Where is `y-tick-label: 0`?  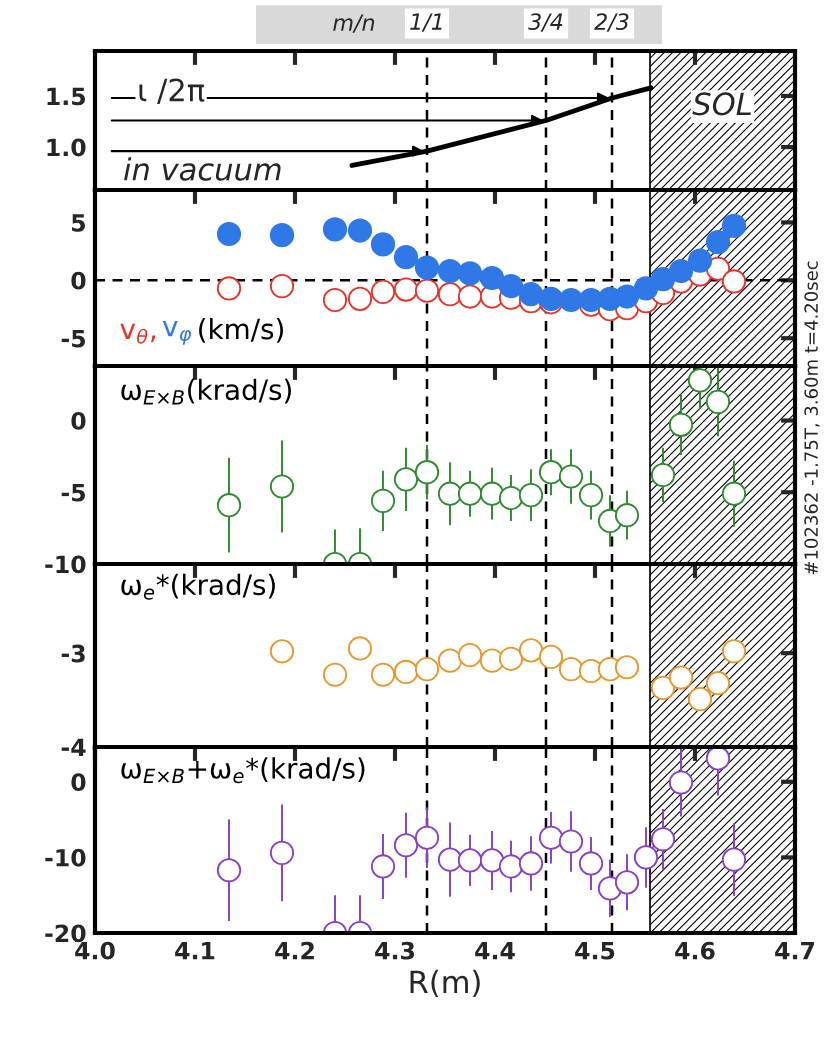
y-tick-label: 0 is located at coordinates (78, 782).